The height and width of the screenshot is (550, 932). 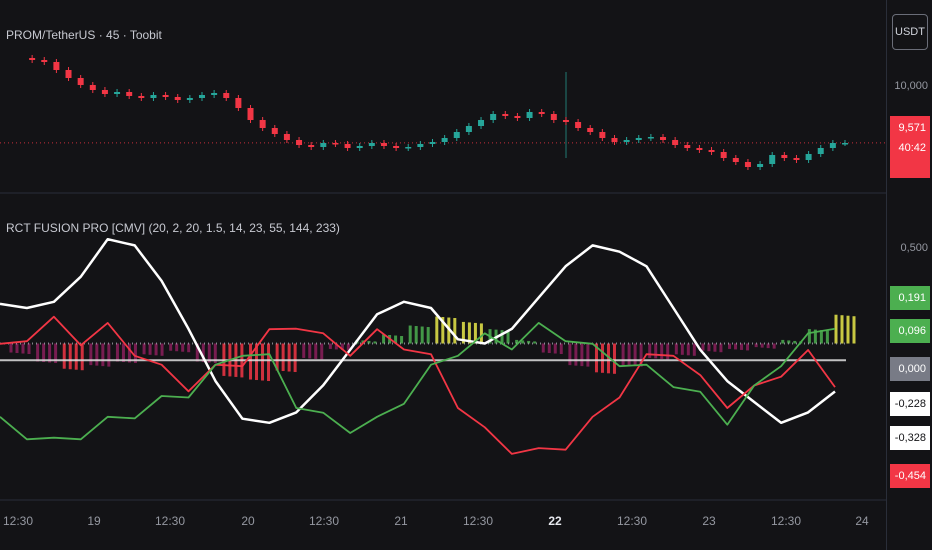 What do you see at coordinates (709, 521) in the screenshot?
I see `time-label: 23` at bounding box center [709, 521].